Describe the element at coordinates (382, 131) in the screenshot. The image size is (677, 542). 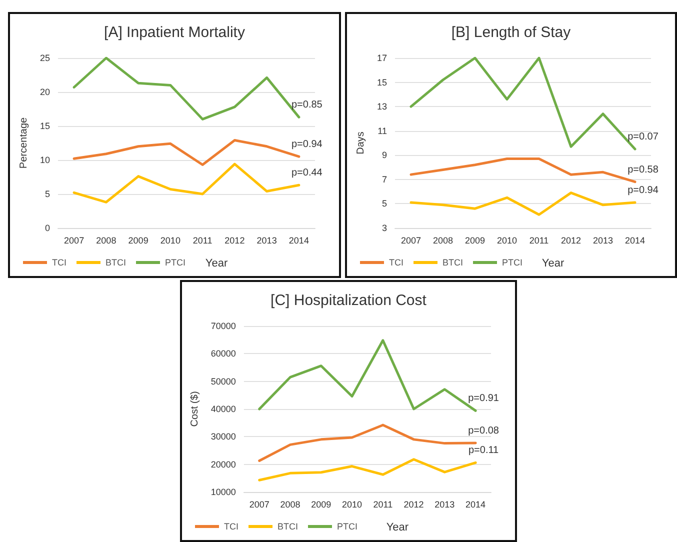
I see `y-tick-label: 11` at that location.